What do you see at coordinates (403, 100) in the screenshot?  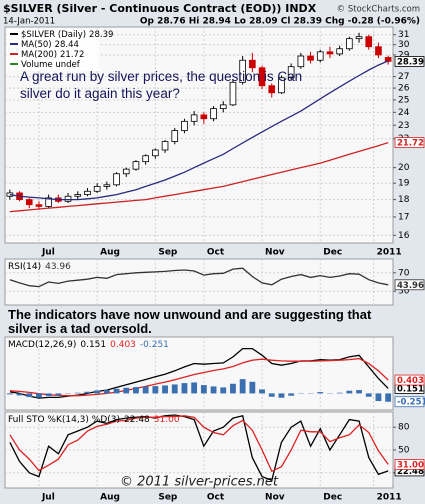 I see `y-tick-label: 25` at bounding box center [403, 100].